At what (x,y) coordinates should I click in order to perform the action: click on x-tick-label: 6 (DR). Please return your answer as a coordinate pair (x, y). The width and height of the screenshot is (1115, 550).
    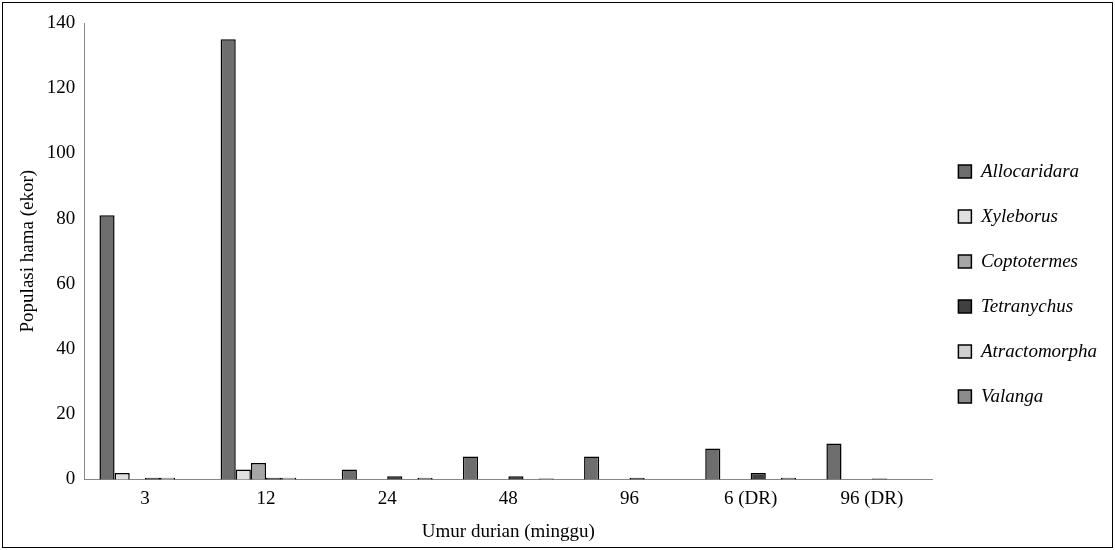
    Looking at the image, I should click on (751, 497).